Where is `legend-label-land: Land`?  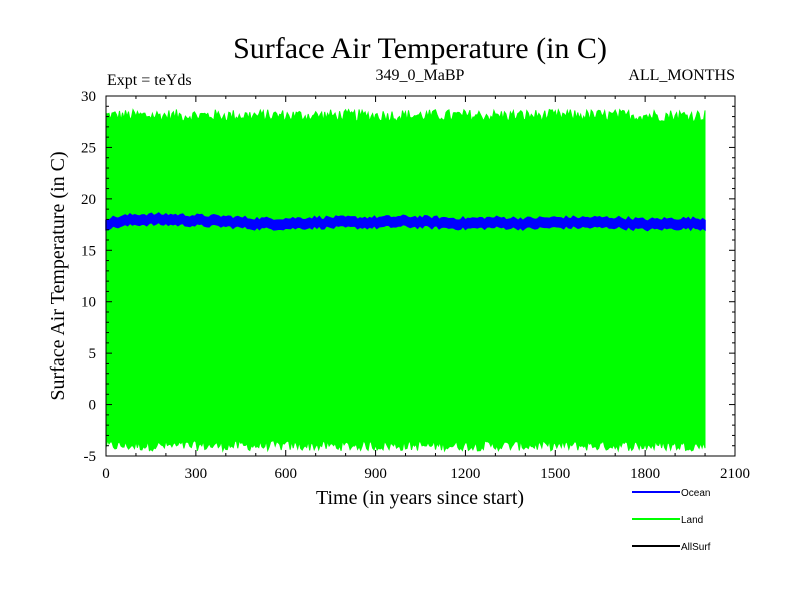 legend-label-land: Land is located at coordinates (692, 520).